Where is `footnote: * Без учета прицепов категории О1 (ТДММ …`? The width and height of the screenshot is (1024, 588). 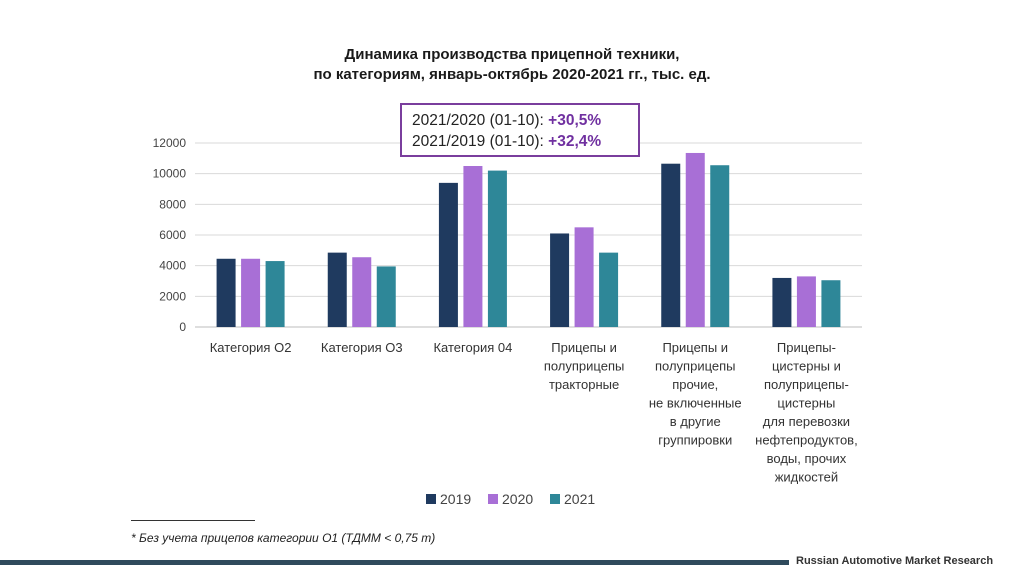
footnote: * Без учета прицепов категории О1 (ТДММ … is located at coordinates (283, 538).